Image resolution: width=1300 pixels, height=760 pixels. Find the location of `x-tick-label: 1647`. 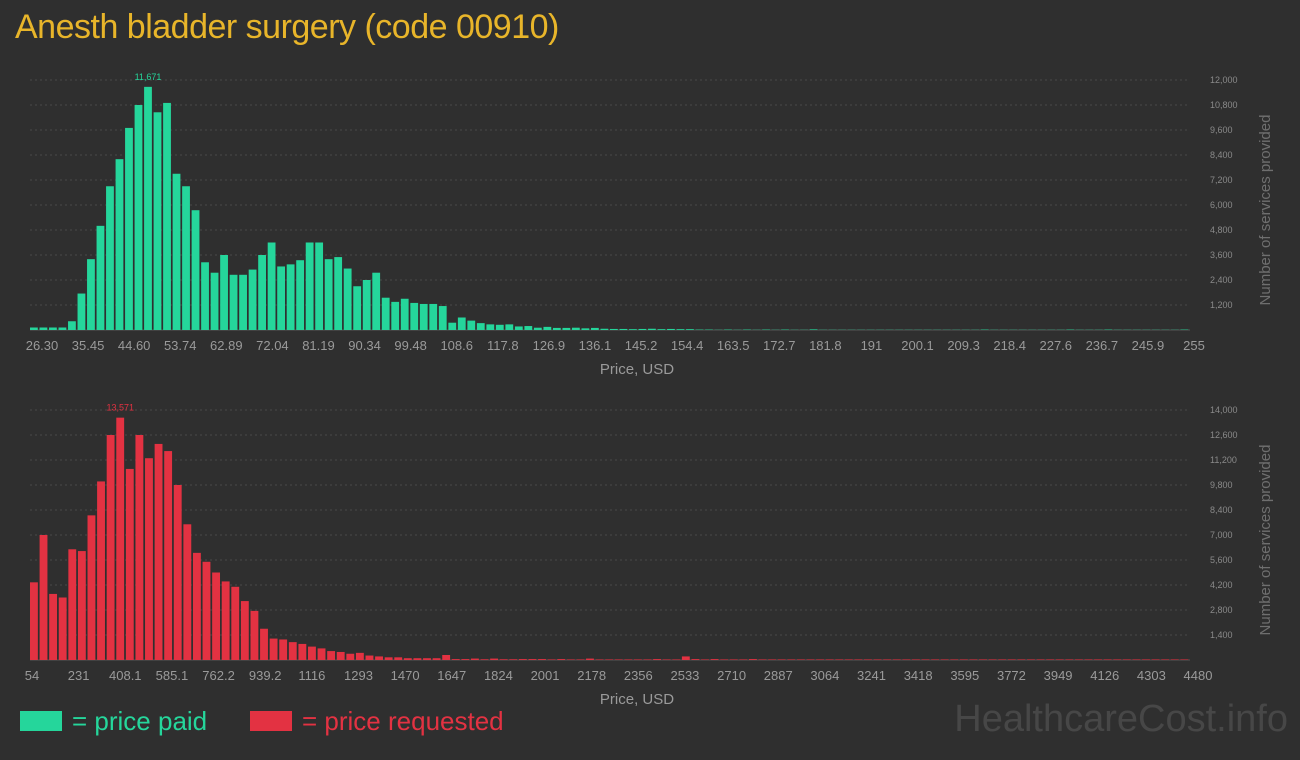

x-tick-label: 1647 is located at coordinates (451, 675).